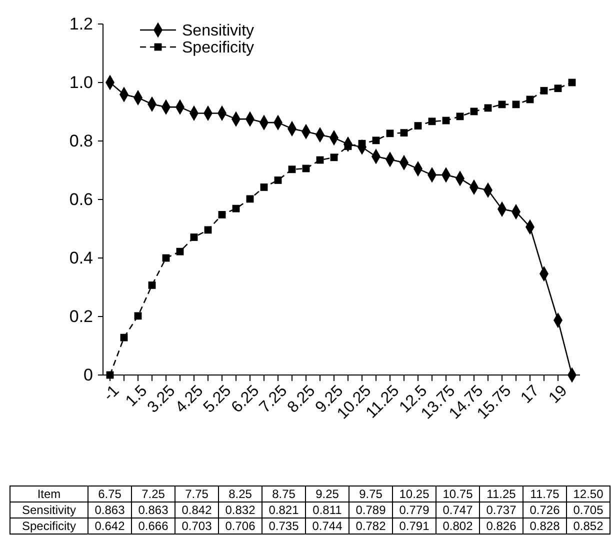  Describe the element at coordinates (81, 24) in the screenshot. I see `y-tick-label: 1.2` at that location.